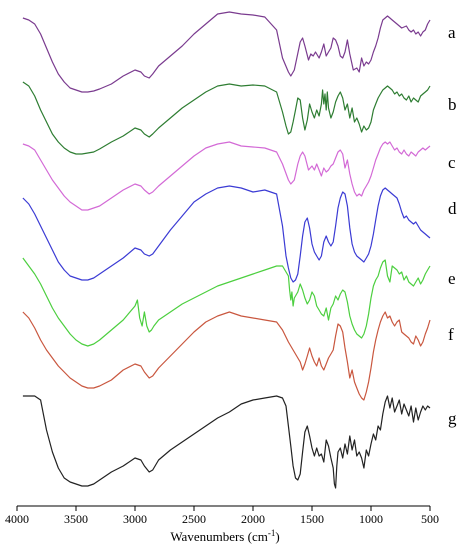  What do you see at coordinates (272, 533) in the screenshot?
I see `x-axis-title-sup: -1` at bounding box center [272, 533].